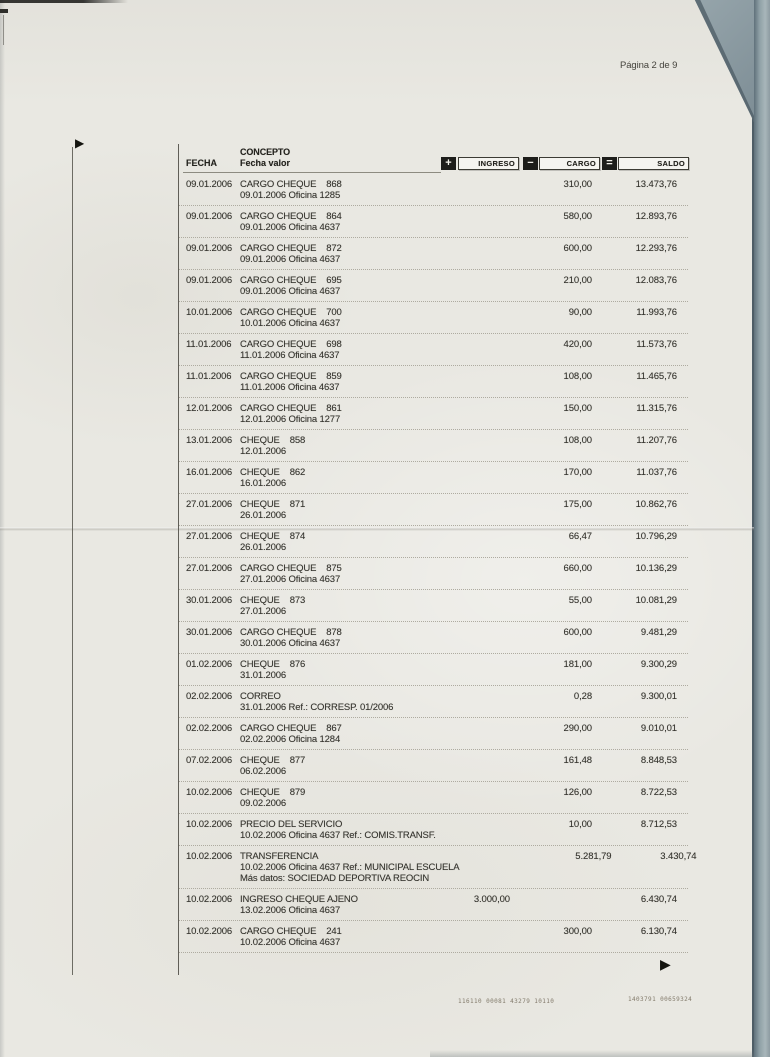  I want to click on cell-cargo: 150,00, so click(578, 408).